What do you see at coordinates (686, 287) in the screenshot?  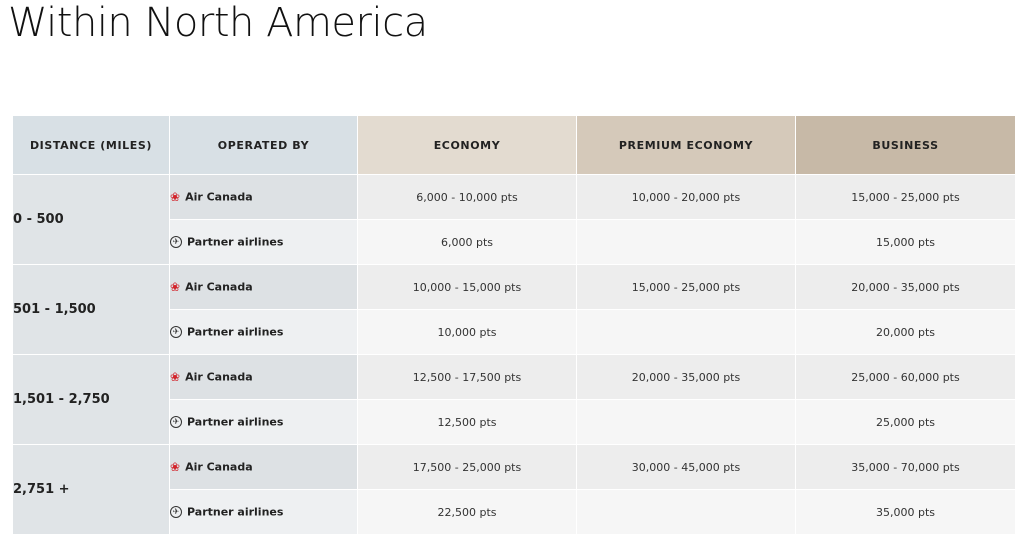 I see `premium-points-cell: 15,000 - 25,000 pts` at bounding box center [686, 287].